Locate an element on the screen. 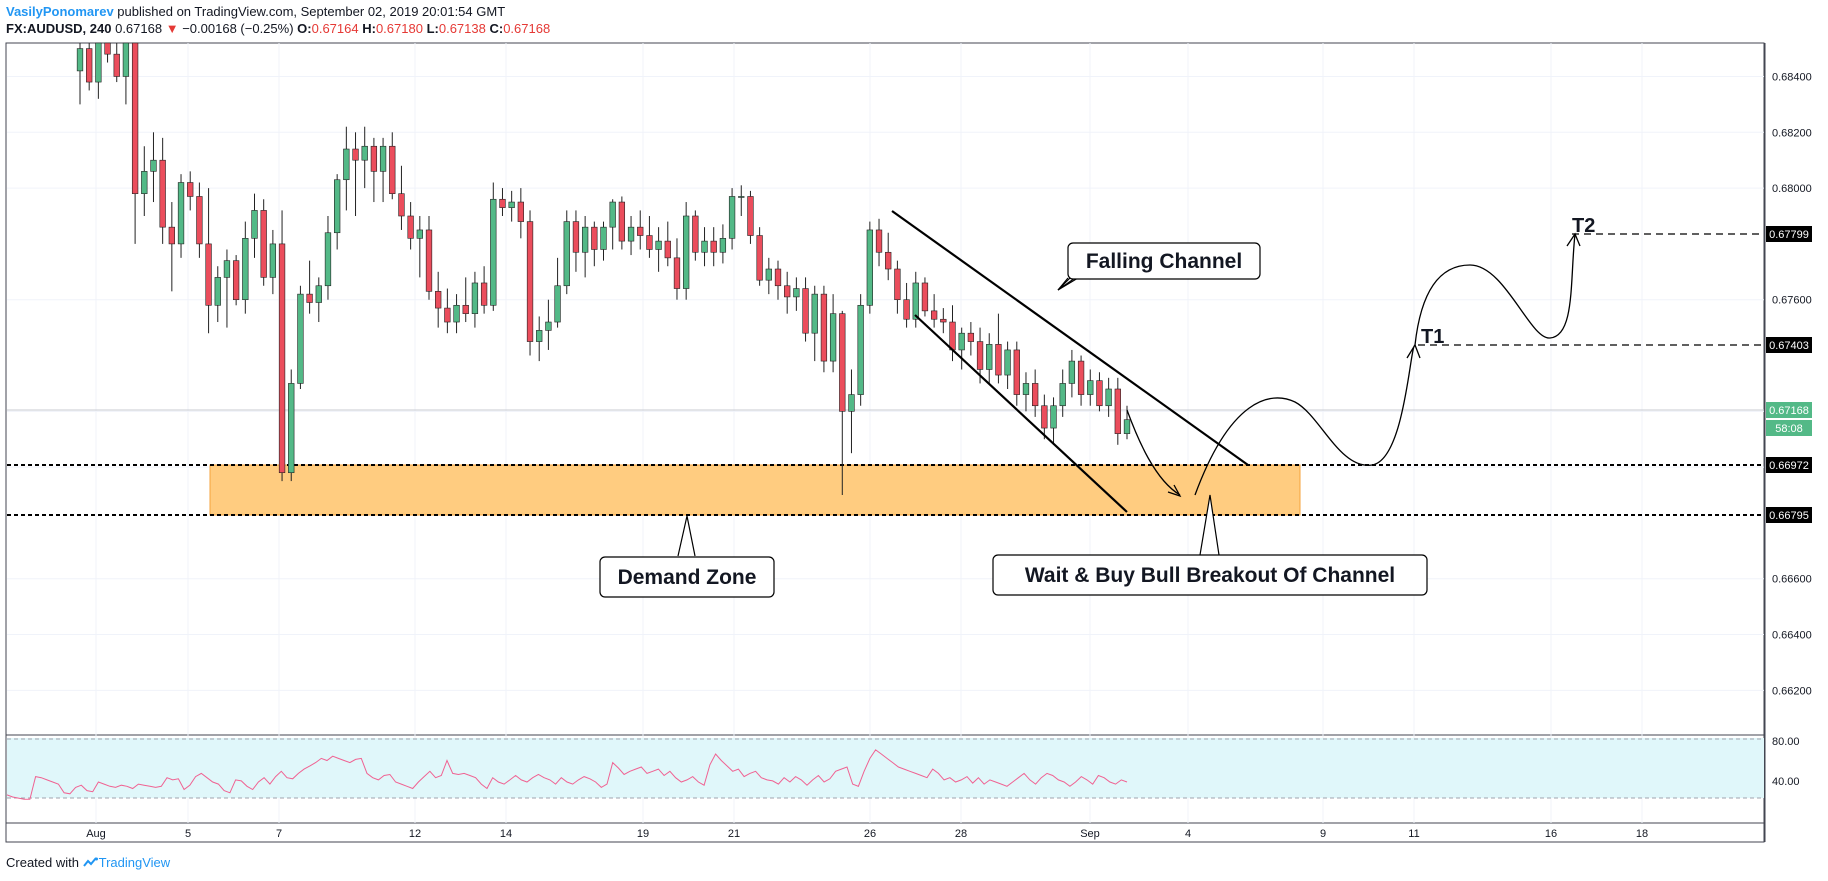  callout-pointer-line is located at coordinates (1068, 284).